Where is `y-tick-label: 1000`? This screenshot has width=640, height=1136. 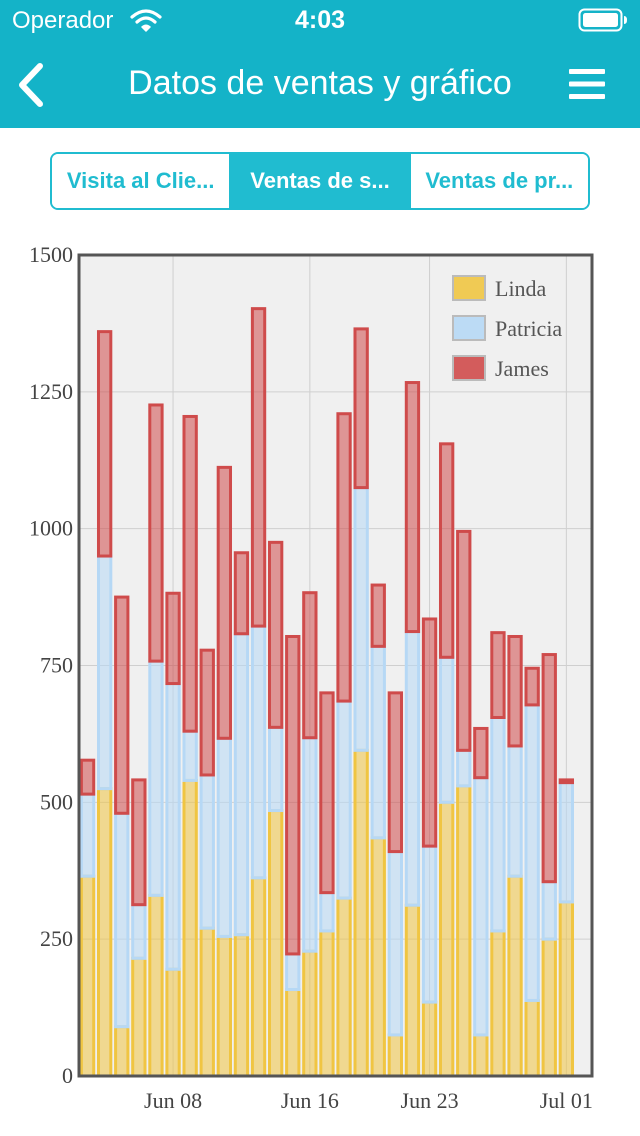
y-tick-label: 1000 is located at coordinates (51, 528).